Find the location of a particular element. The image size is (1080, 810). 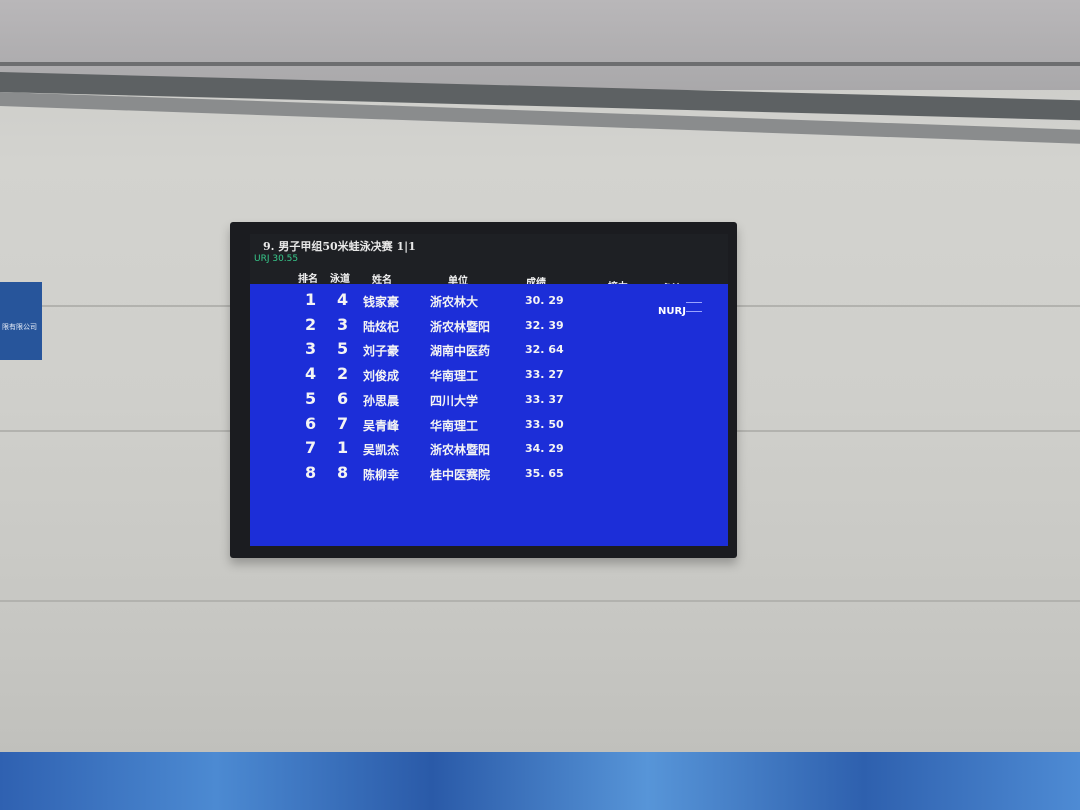

result-row: 7 1 吴凯杰 浙农林暨阳 34. 29 is located at coordinates (489, 450).